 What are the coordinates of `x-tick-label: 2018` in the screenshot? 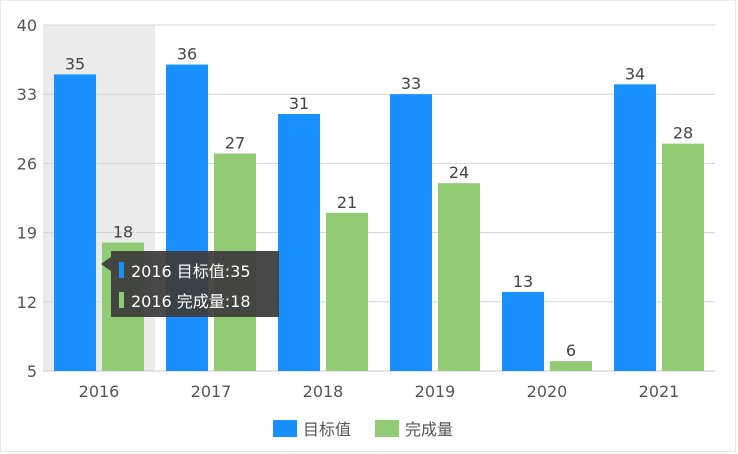 It's located at (323, 391).